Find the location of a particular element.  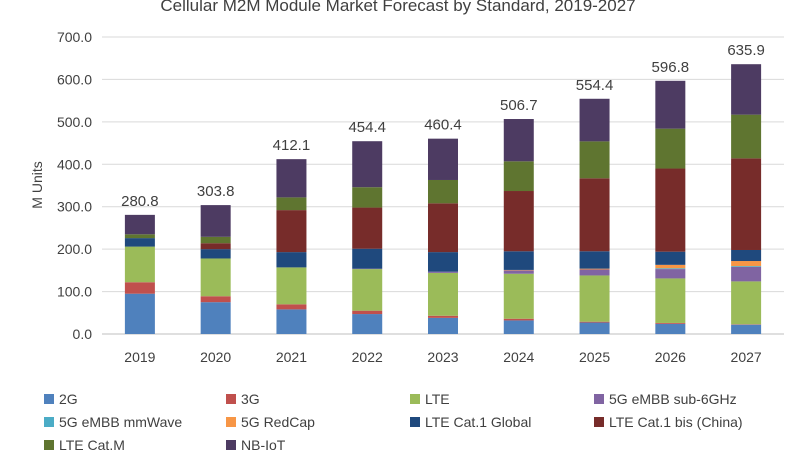

bar-stack-2026 is located at coordinates (670, 207).